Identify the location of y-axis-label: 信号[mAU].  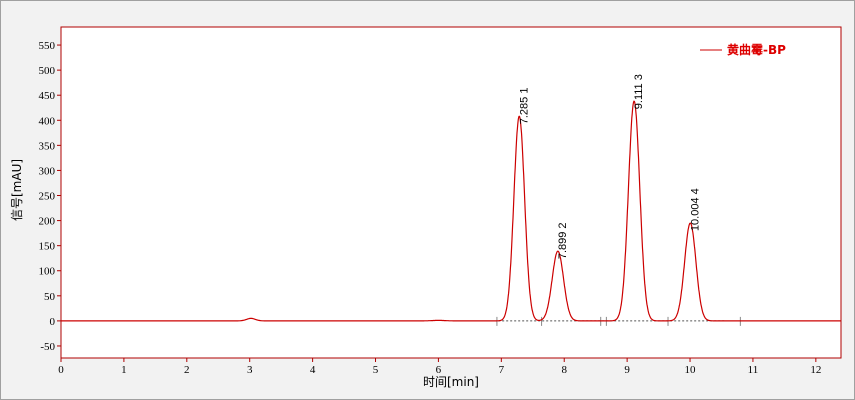
(17, 190).